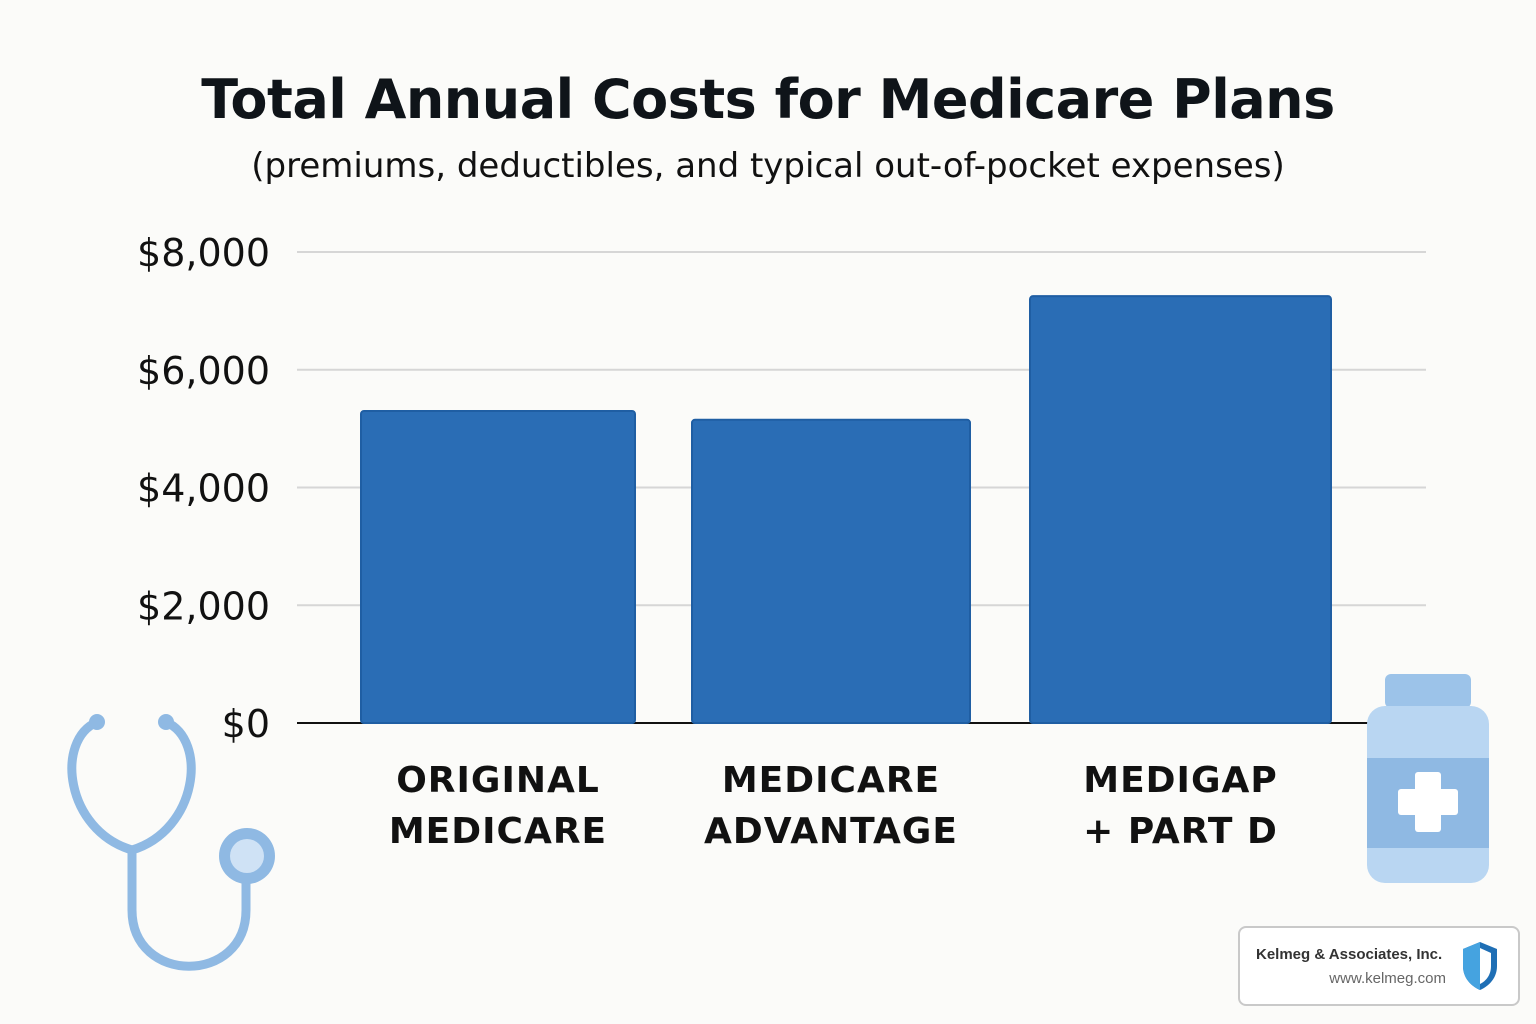  What do you see at coordinates (203, 489) in the screenshot?
I see `y-tick-label: $4,000` at bounding box center [203, 489].